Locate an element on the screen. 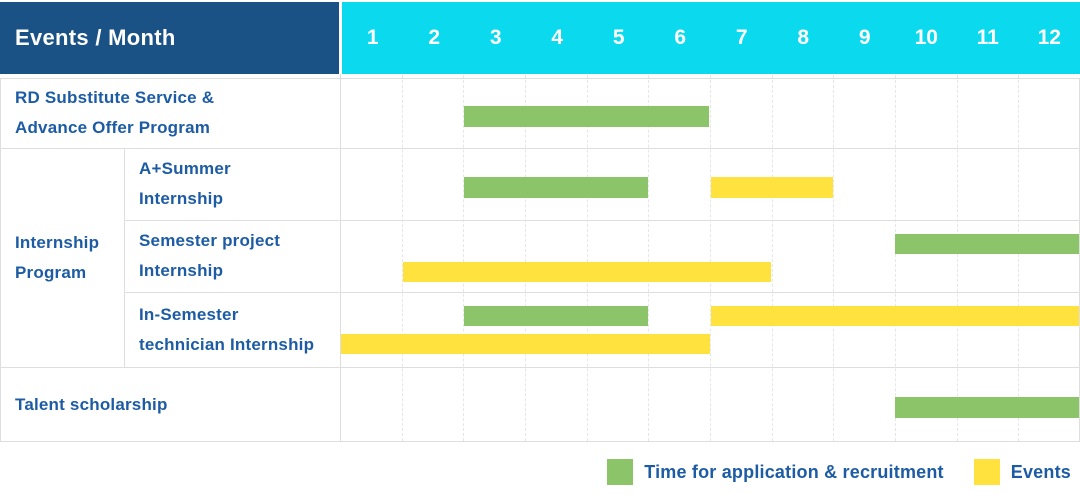 Image resolution: width=1080 pixels, height=494 pixels. legend-item-application: Time for application & recruitment is located at coordinates (775, 472).